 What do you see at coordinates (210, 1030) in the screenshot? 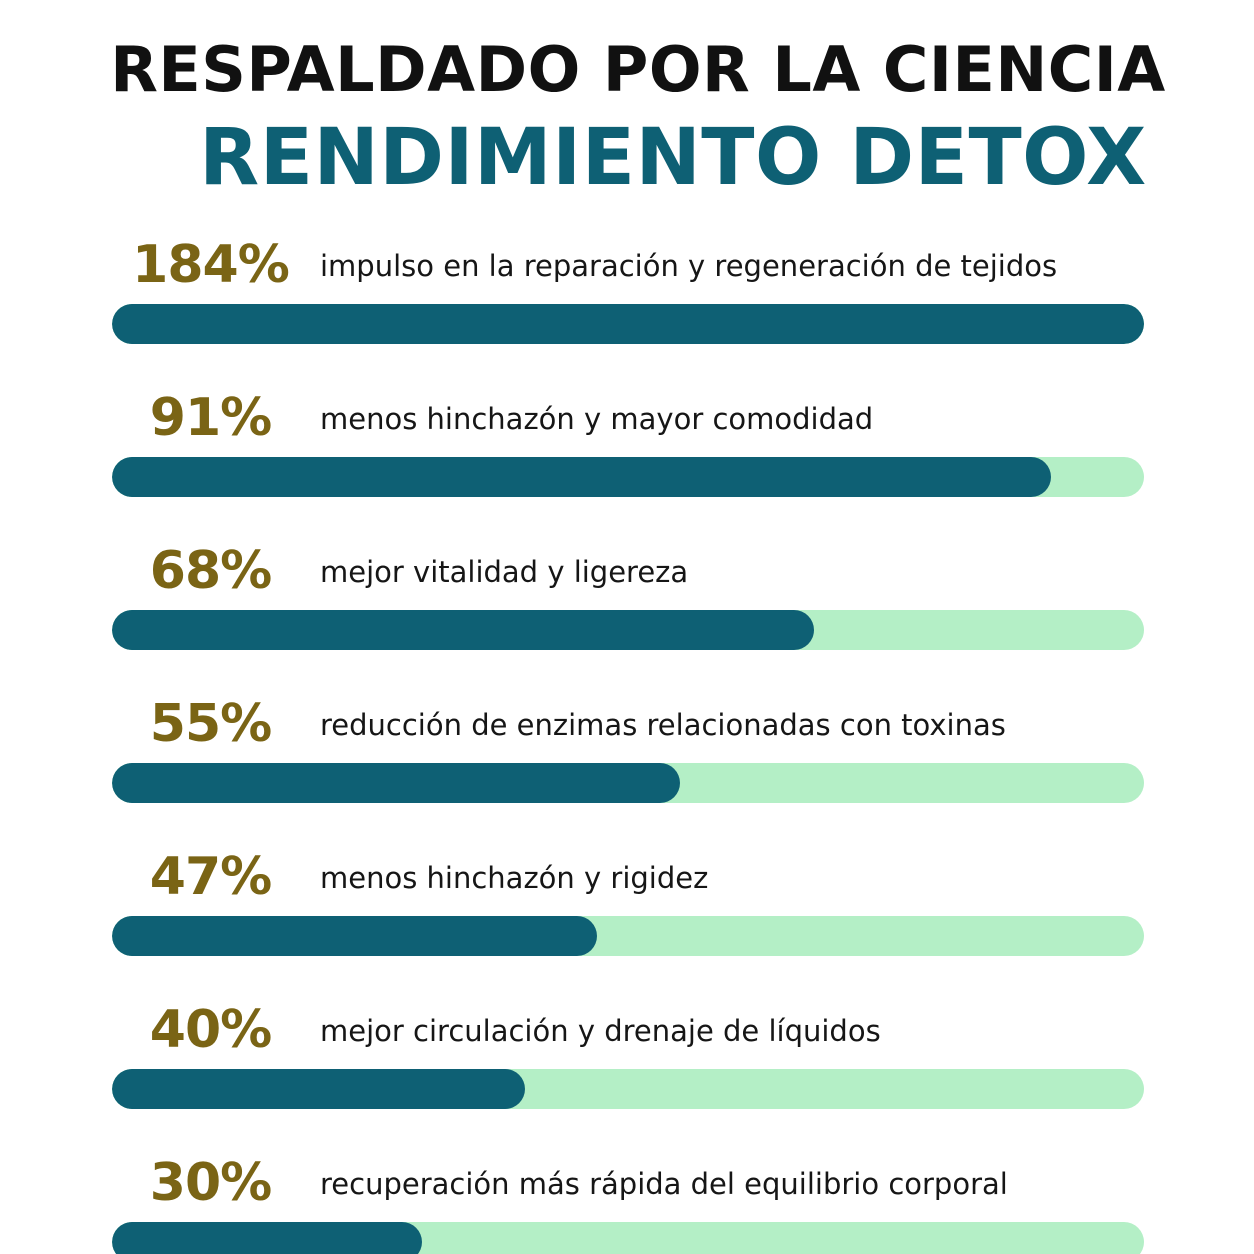
I see `bar-value-label: 40%` at bounding box center [210, 1030].